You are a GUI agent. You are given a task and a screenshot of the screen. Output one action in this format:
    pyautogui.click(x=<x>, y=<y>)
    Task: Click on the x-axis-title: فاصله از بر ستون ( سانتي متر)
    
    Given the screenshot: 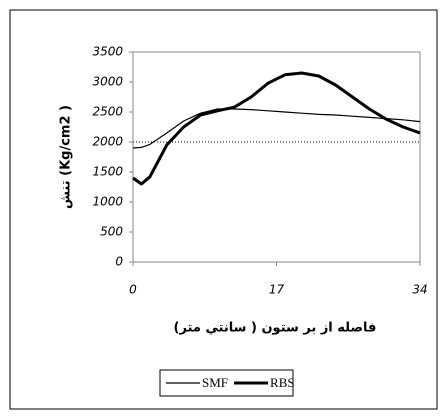 What is the action you would take?
    pyautogui.click(x=275, y=328)
    